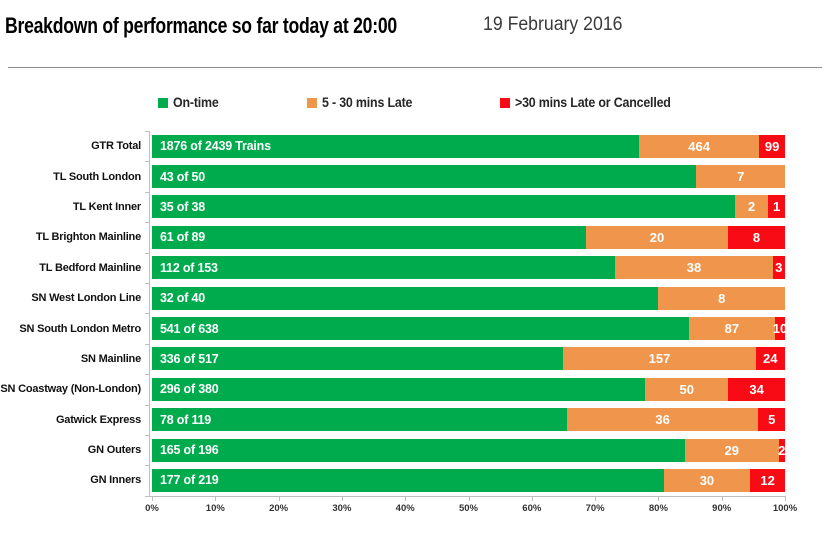  What do you see at coordinates (342, 508) in the screenshot?
I see `x-axis-tick-label: 30%` at bounding box center [342, 508].